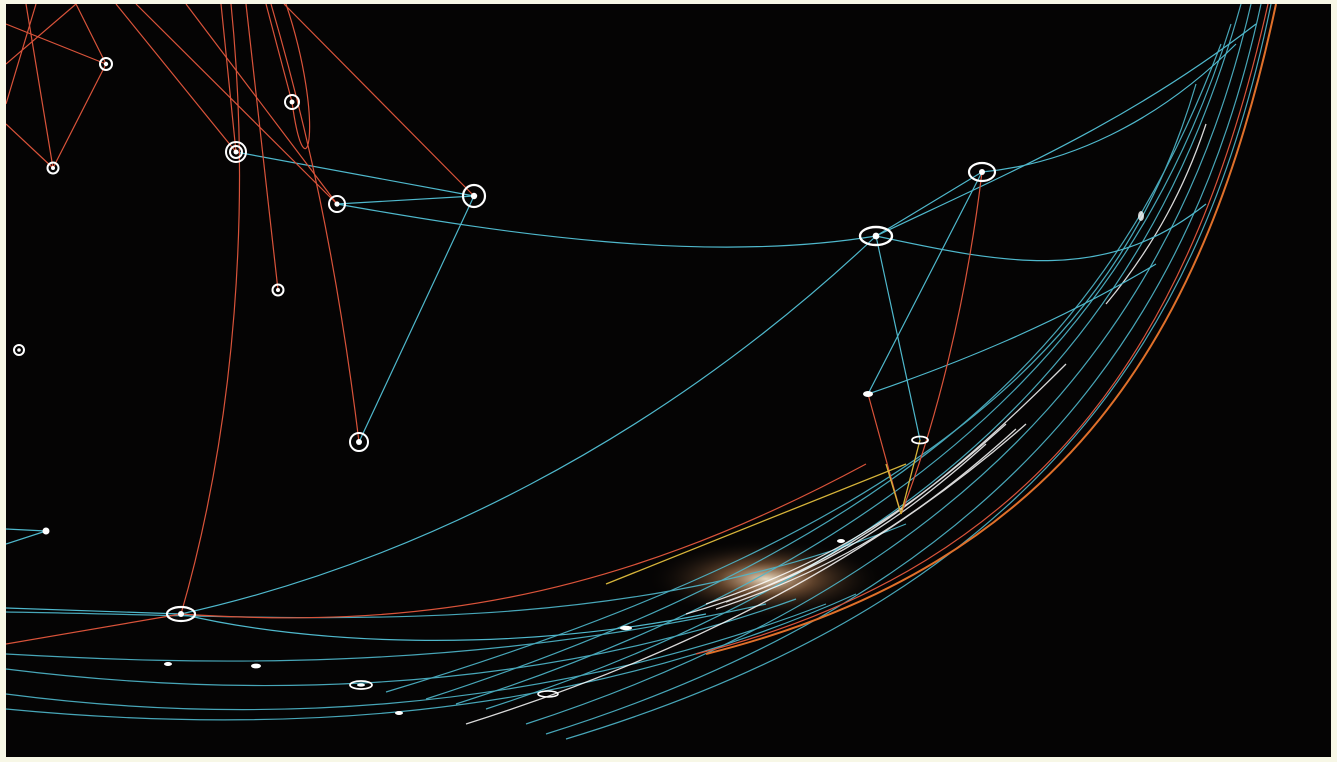 This screenshot has height=762, width=1337. Describe the element at coordinates (763, 512) in the screenshot. I see `network-links-yellow` at that location.